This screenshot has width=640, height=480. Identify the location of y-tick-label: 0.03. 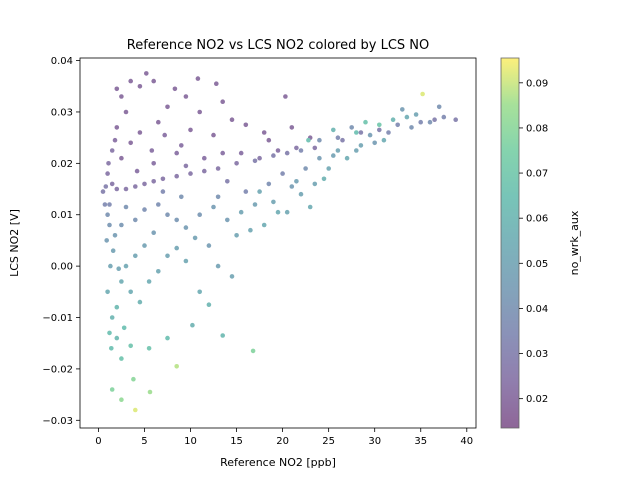
(62, 112).